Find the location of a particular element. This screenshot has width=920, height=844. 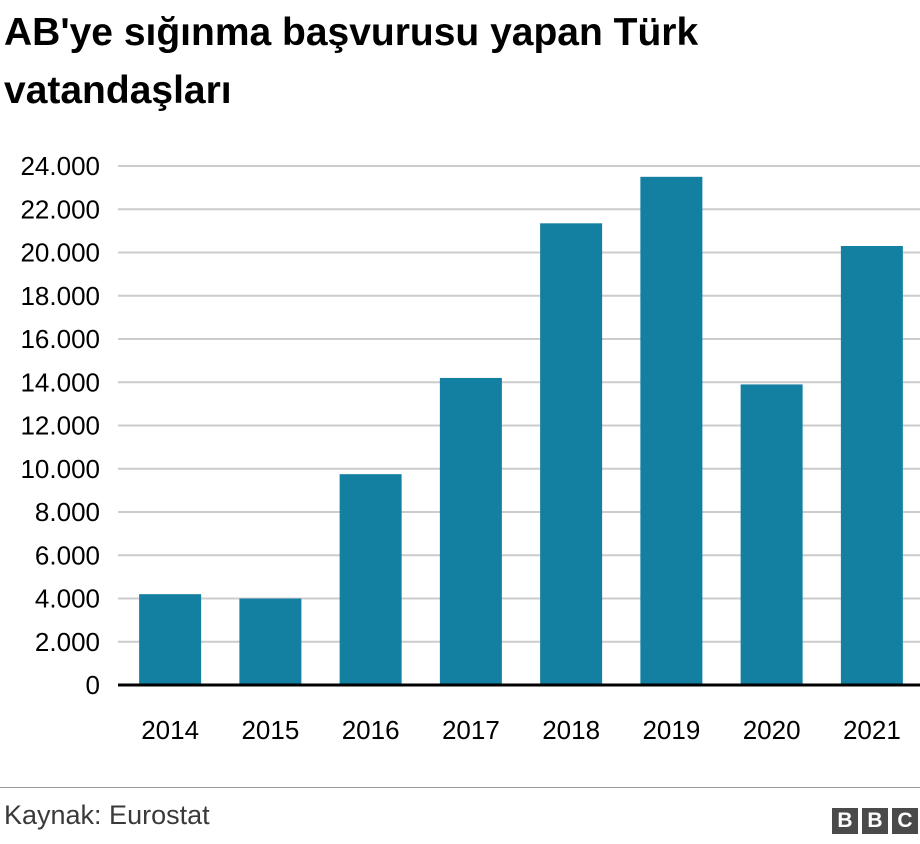

x-tick-label: 2015 is located at coordinates (270, 730).